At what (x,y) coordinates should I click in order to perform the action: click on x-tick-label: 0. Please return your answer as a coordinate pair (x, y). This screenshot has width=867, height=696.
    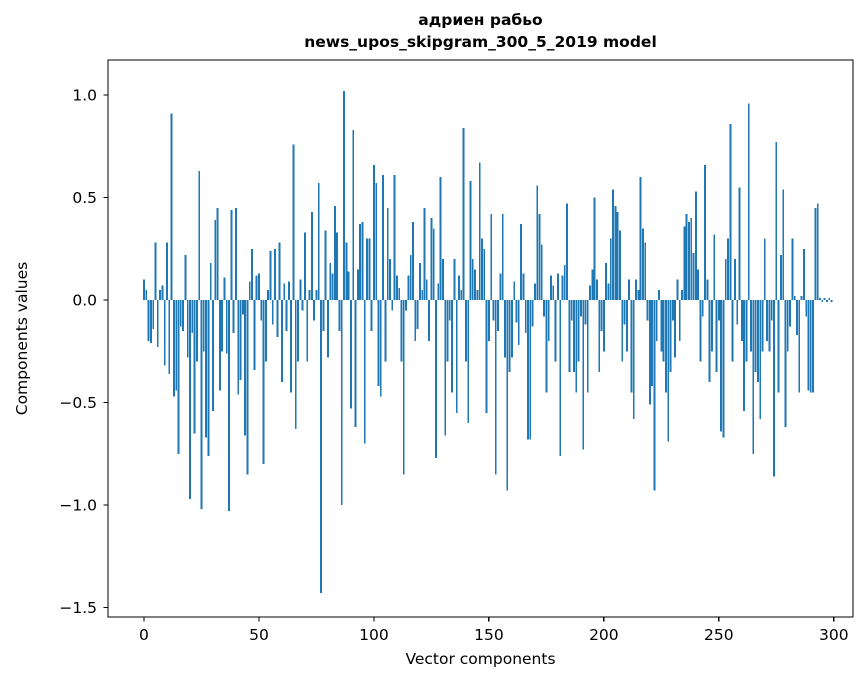
    Looking at the image, I should click on (144, 635).